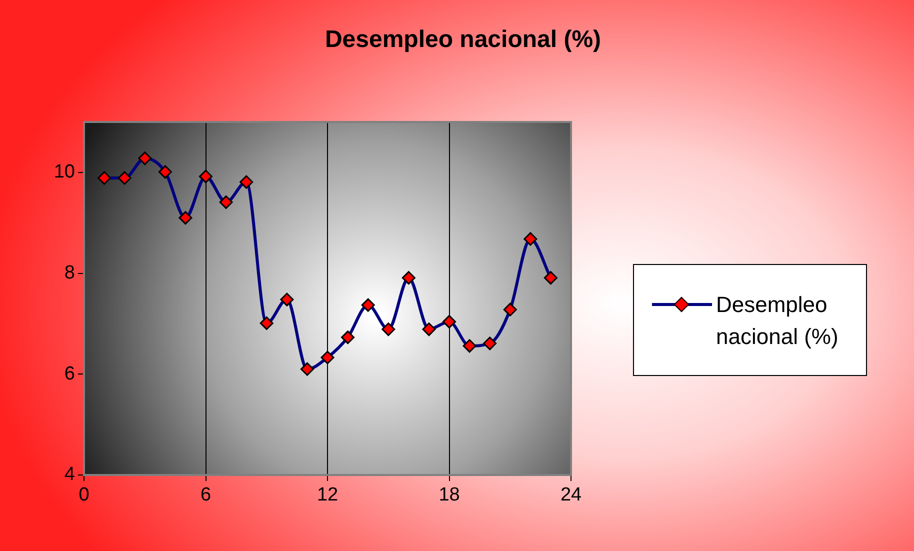 This screenshot has height=551, width=914. What do you see at coordinates (84, 495) in the screenshot?
I see `x-tick-label: 0` at bounding box center [84, 495].